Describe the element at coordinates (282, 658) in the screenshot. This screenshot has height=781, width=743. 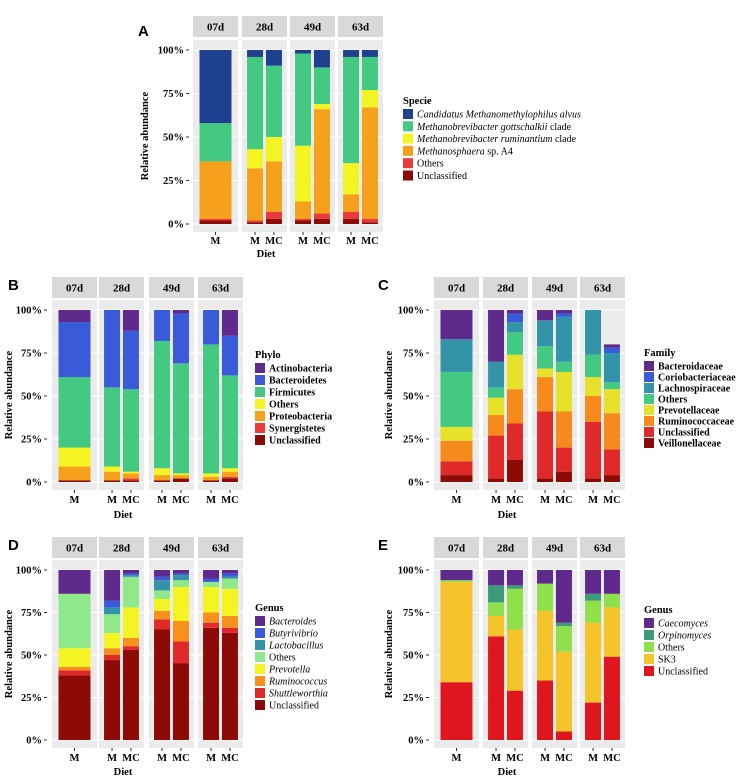
I see `legend-label: Others` at that location.